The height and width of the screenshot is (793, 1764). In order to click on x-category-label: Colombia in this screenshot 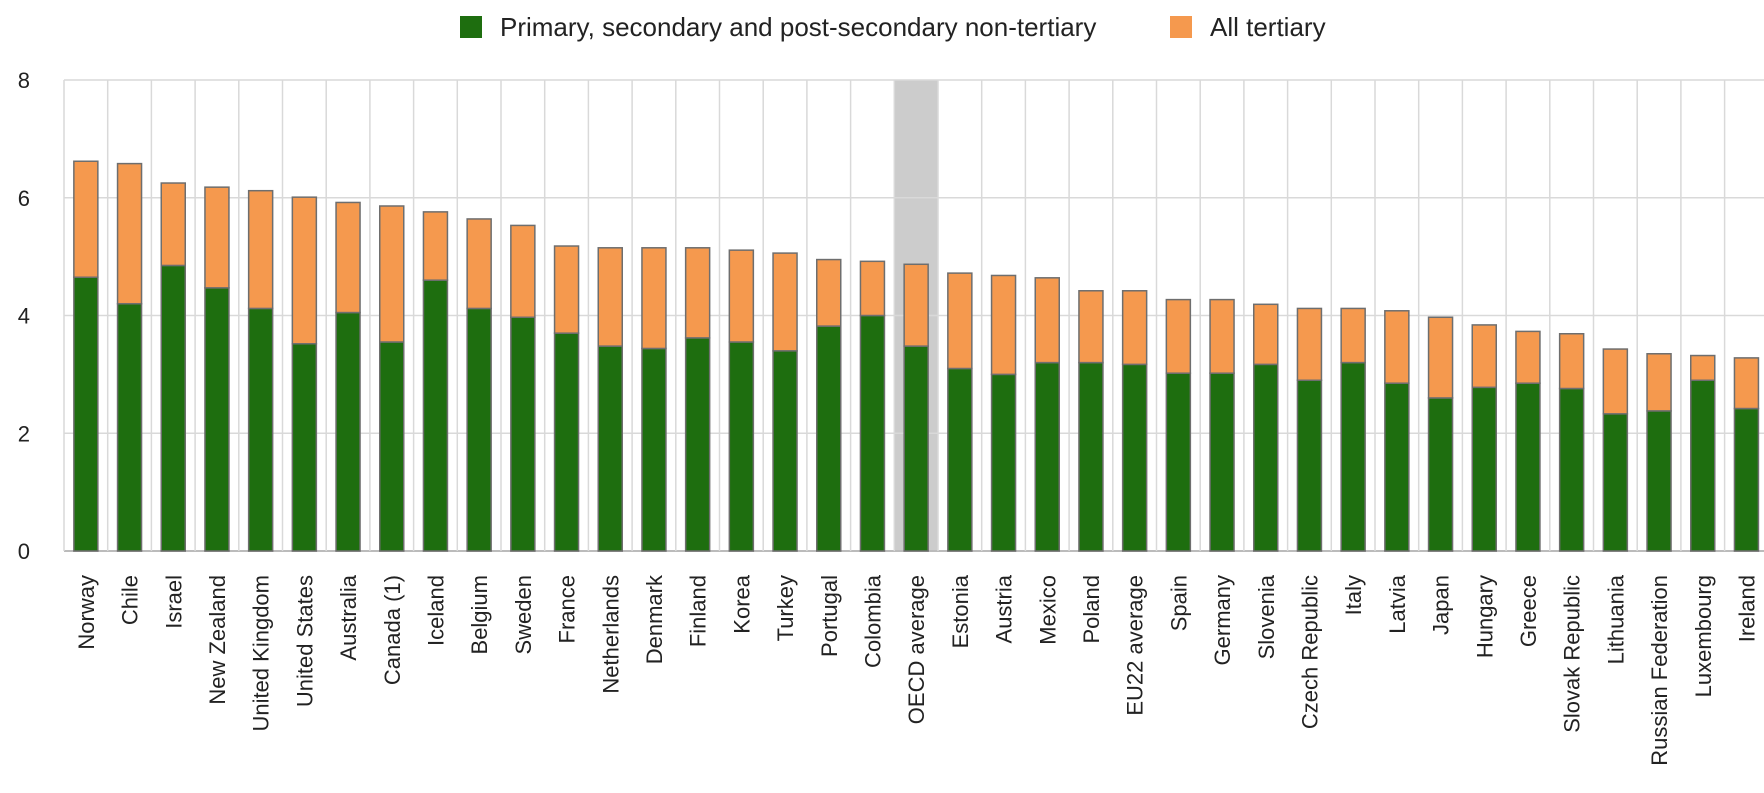, I will do `click(872, 621)`.